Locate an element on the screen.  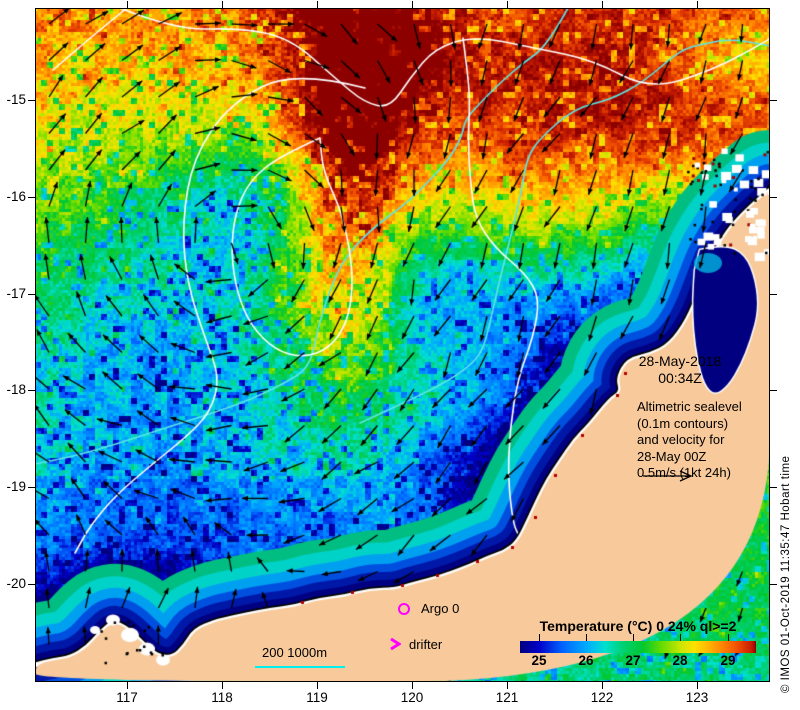
isobath-legend-line-icon is located at coordinates (300, 667).